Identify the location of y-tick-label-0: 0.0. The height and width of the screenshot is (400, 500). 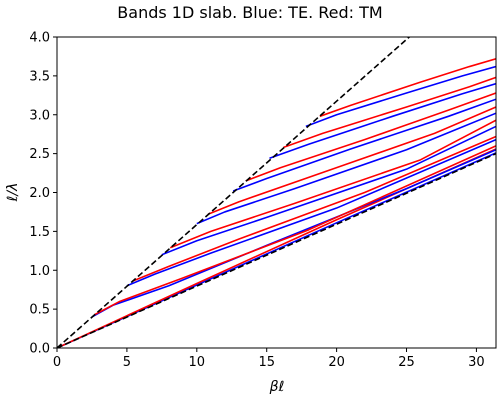
(39, 349).